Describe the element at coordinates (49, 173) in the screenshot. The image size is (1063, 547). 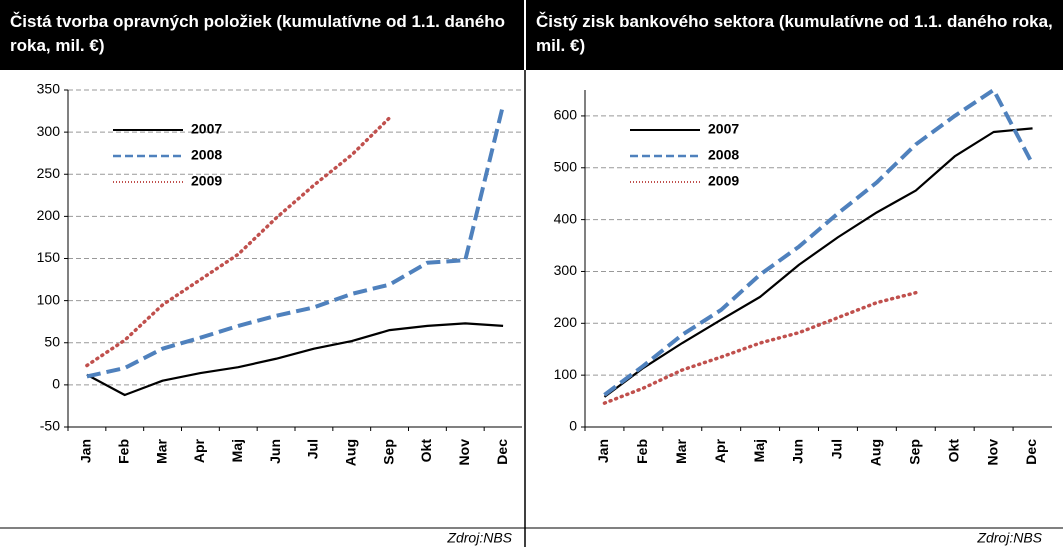
I see `y-tick-label: 250` at that location.